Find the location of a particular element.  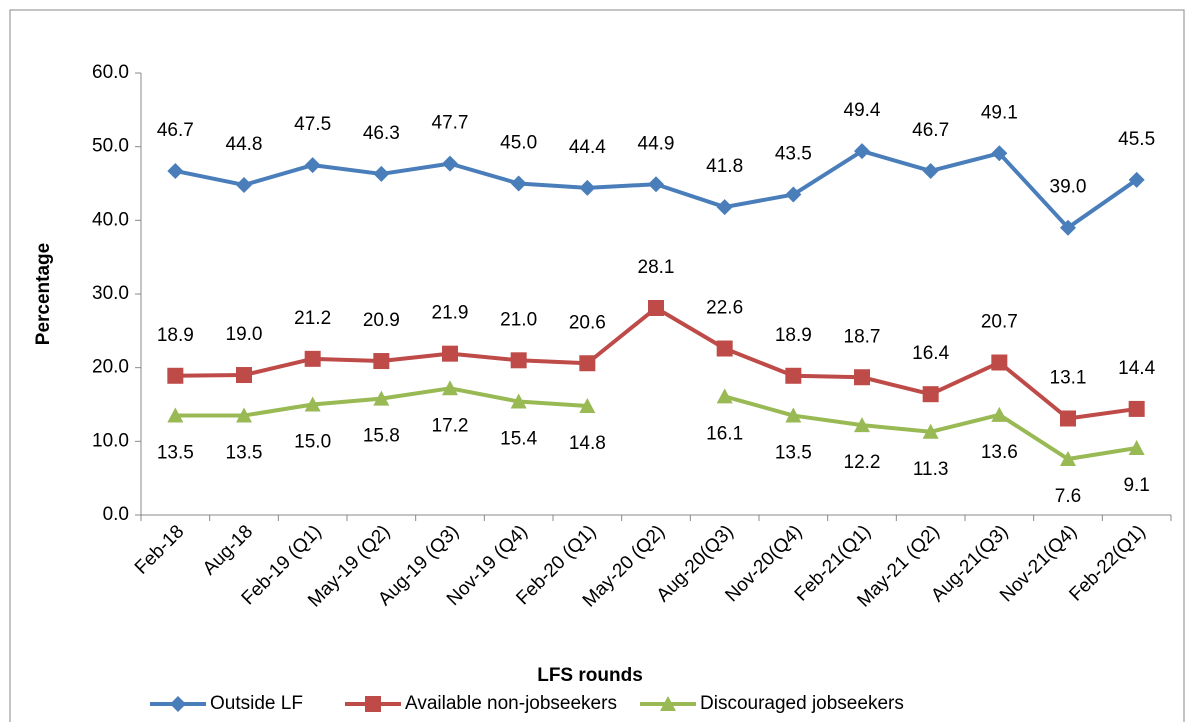

data-label: 28.1 is located at coordinates (656, 267).